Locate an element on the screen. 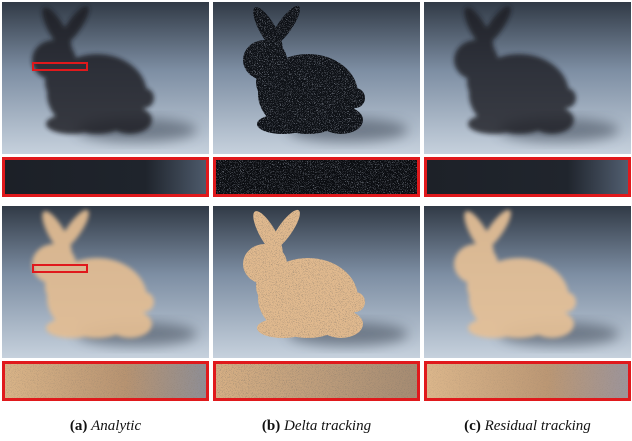  caption-delta-tracking: (b) Delta tracking is located at coordinates (316, 426).